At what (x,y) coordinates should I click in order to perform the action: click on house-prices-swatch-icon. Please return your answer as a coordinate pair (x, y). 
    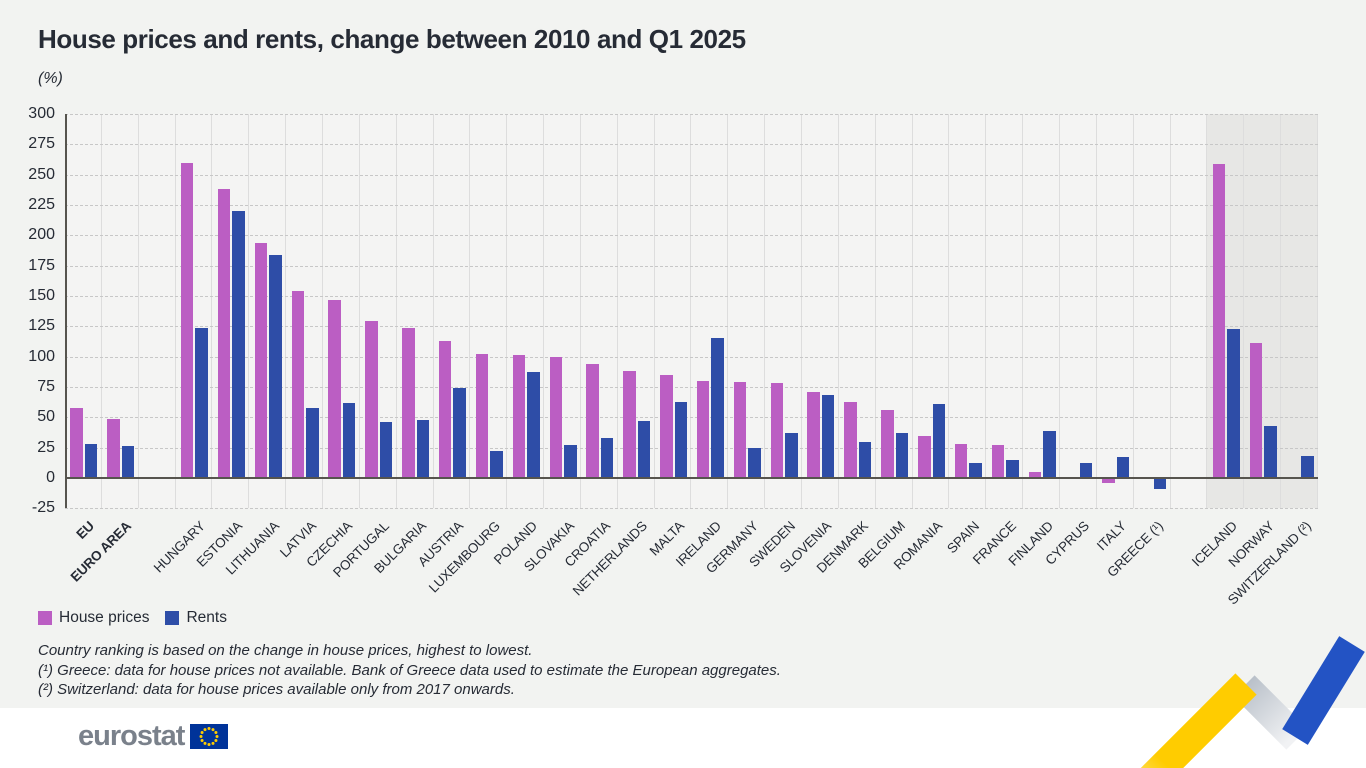
    Looking at the image, I should click on (45, 618).